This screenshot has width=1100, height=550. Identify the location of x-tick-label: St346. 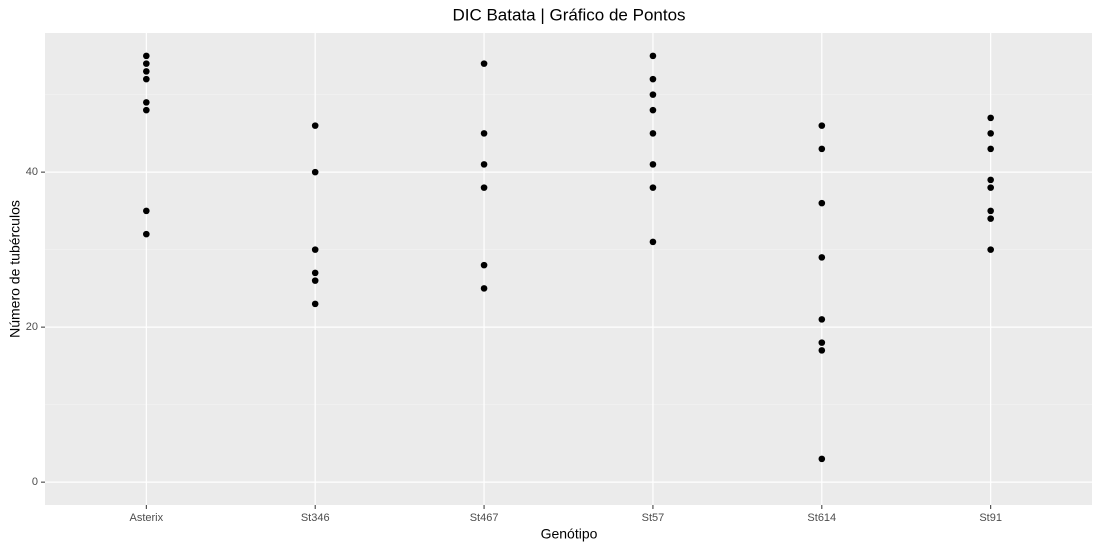
(315, 518).